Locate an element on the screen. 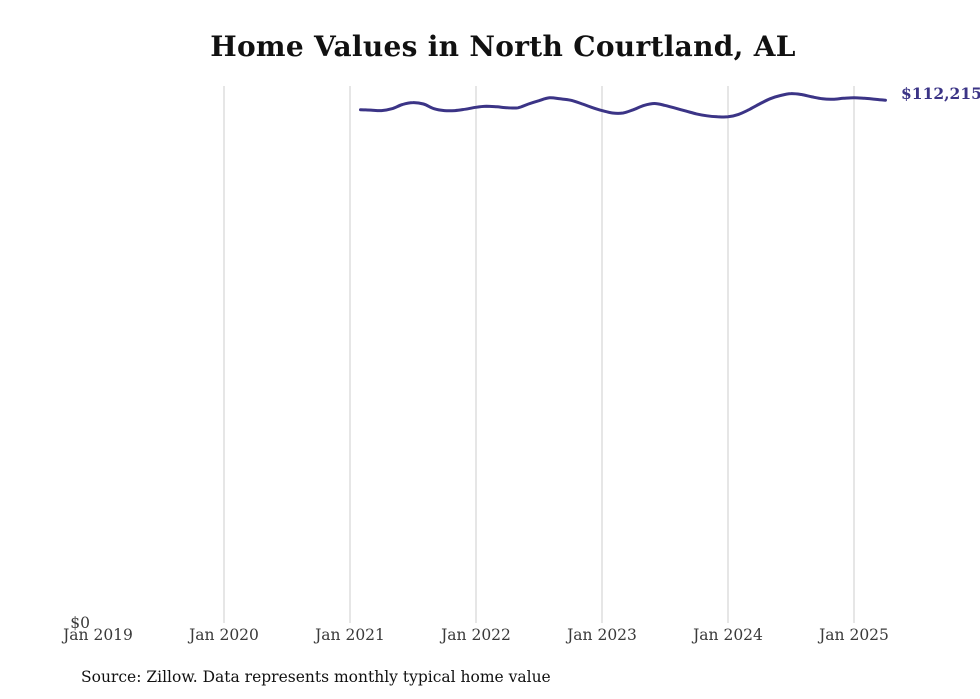 The height and width of the screenshot is (699, 980). y-tick-label: $0 is located at coordinates (80, 623).